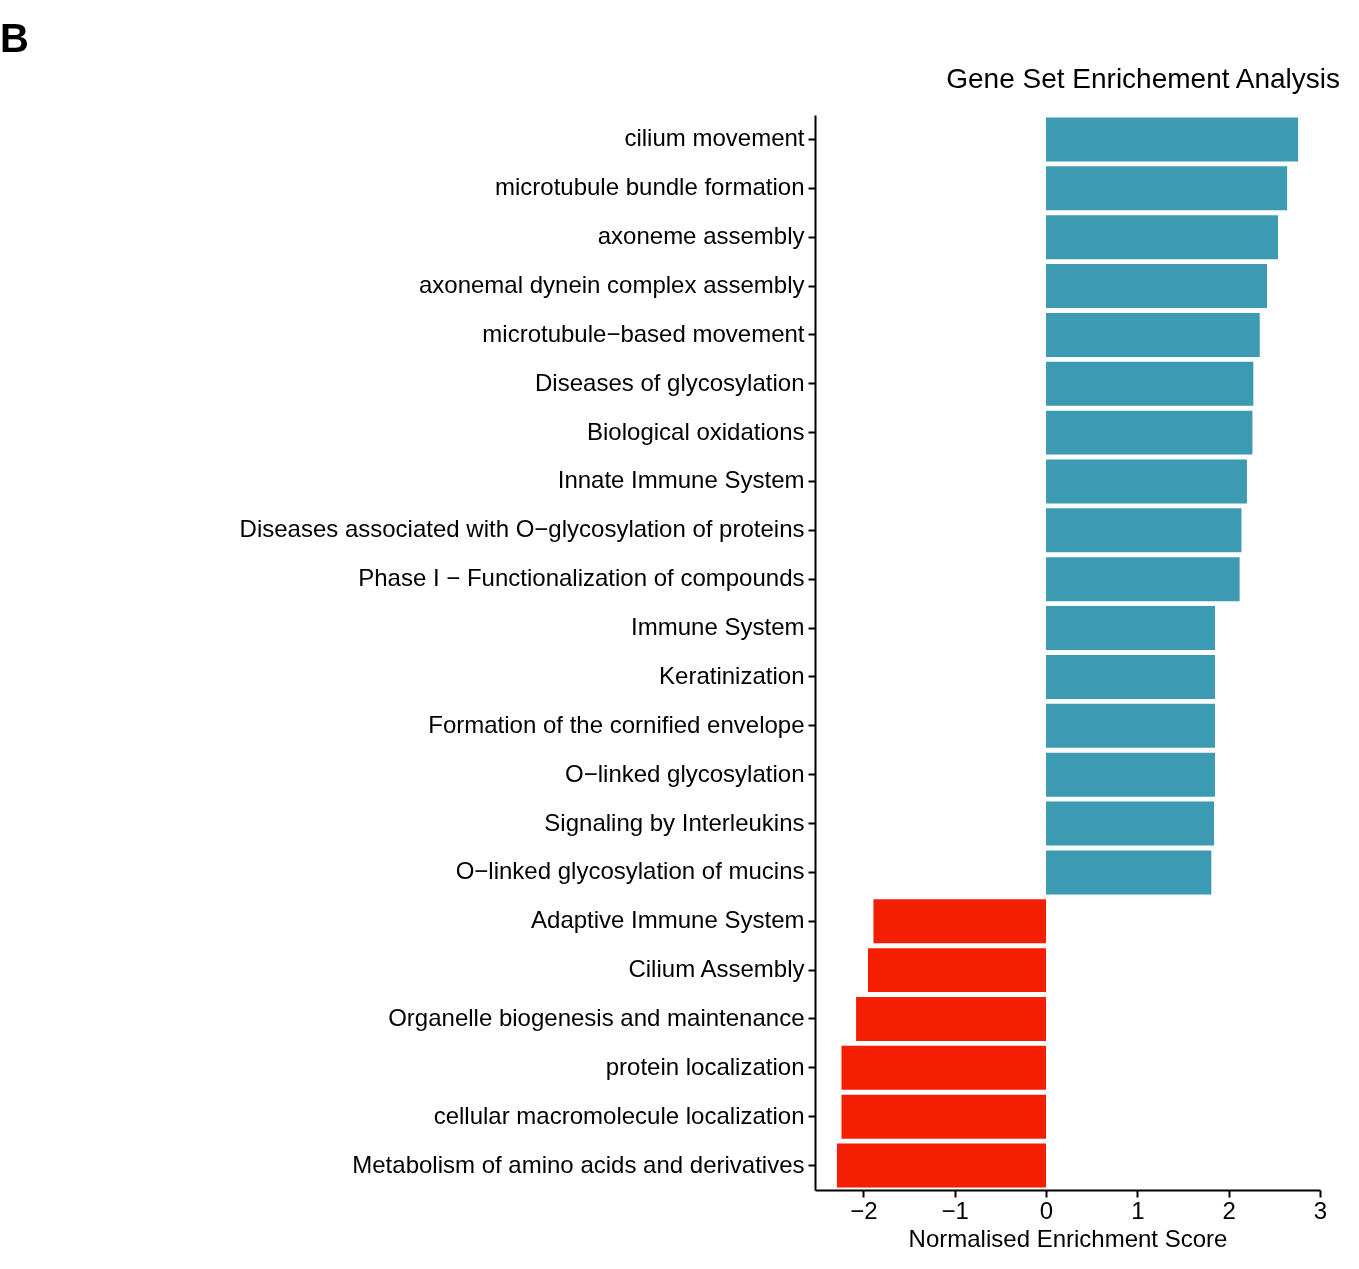 The image size is (1359, 1269). I want to click on y-tick-label: Organelle biogenesis and maintenance, so click(596, 1017).